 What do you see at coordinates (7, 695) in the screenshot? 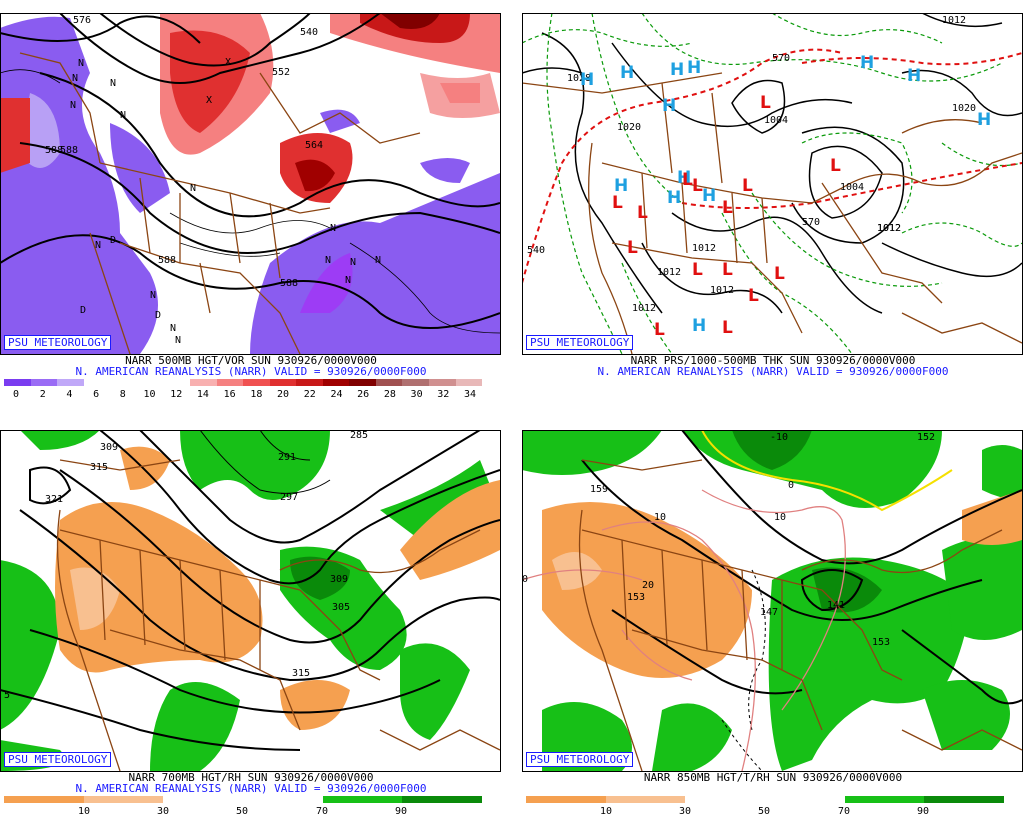
I see `contour-label: 5` at bounding box center [7, 695].